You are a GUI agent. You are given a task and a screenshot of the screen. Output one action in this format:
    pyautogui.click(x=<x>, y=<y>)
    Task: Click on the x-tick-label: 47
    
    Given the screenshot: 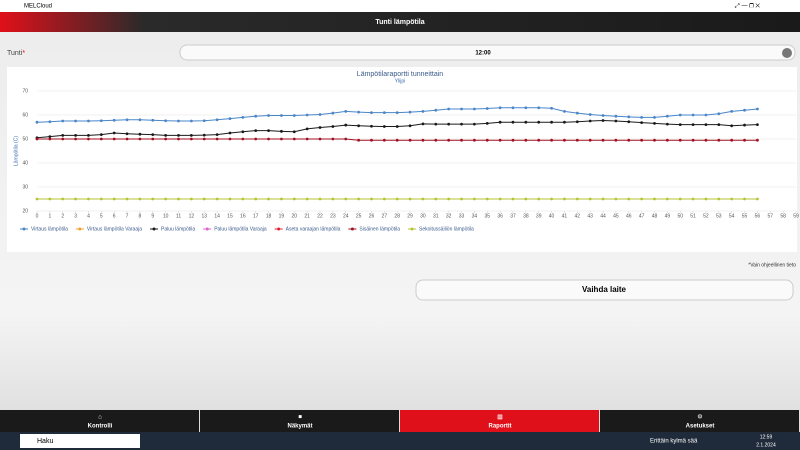 What is the action you would take?
    pyautogui.click(x=642, y=216)
    